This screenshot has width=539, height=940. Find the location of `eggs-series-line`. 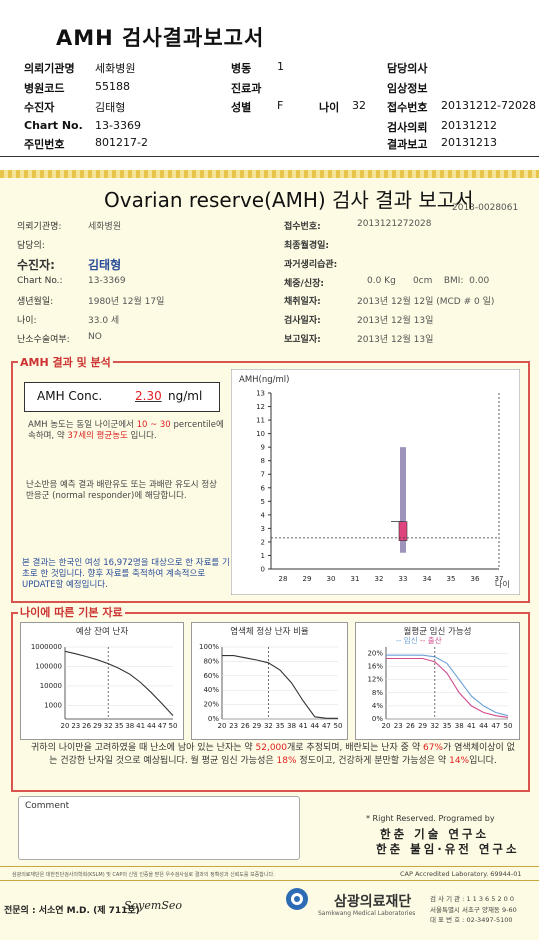

eggs-series-line is located at coordinates (119, 683).